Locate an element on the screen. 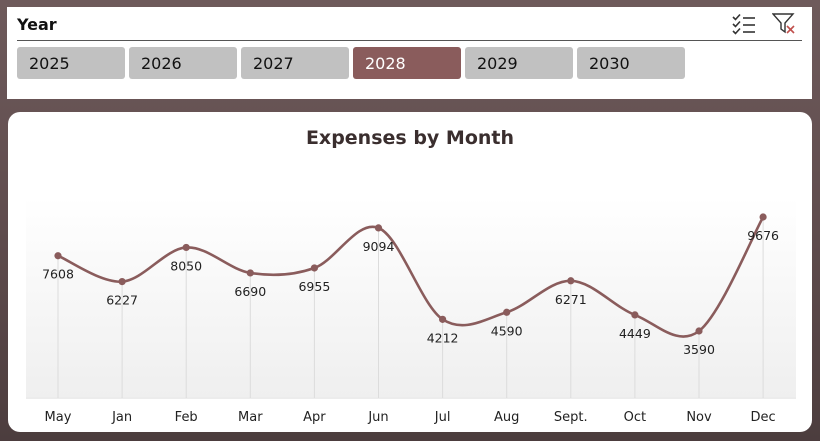 The height and width of the screenshot is (441, 820). year-button-2029: 2029 is located at coordinates (519, 63).